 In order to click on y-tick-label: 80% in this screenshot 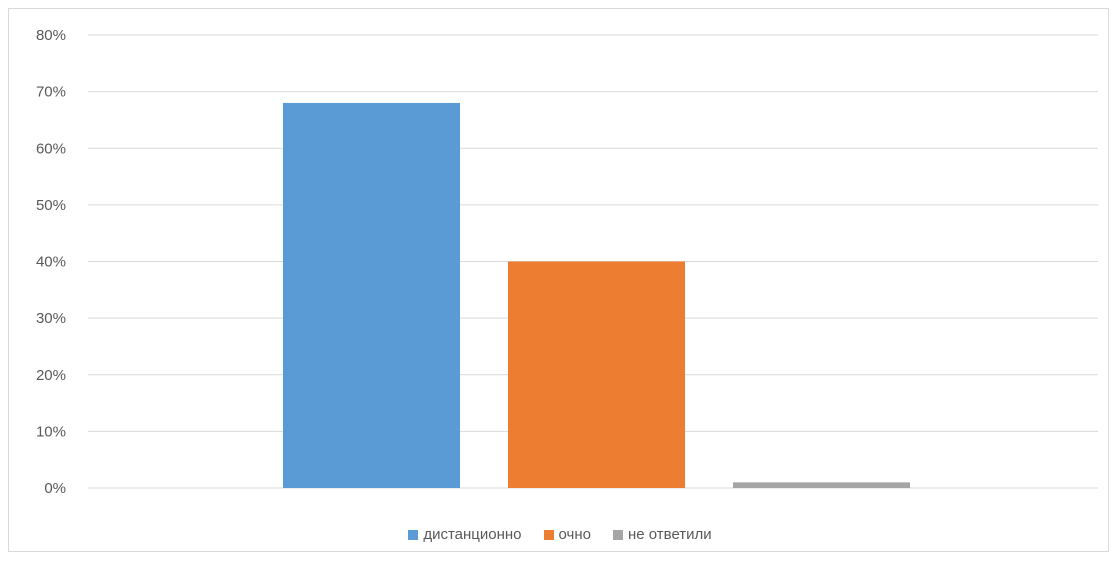, I will do `click(51, 35)`.